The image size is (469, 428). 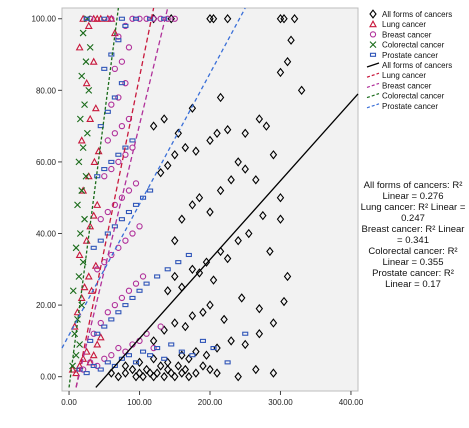 What do you see at coordinates (139, 402) in the screenshot?
I see `x-tick-label: 100.00` at bounding box center [139, 402].